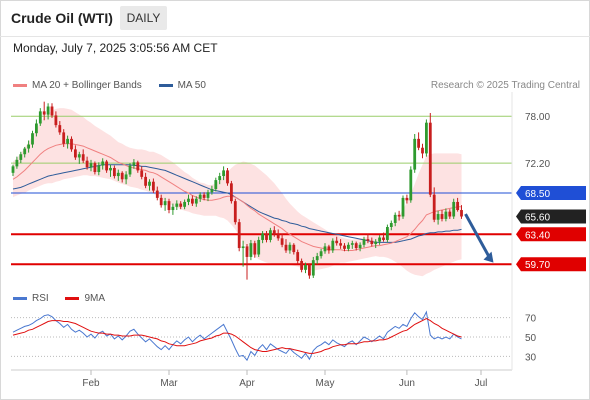 The image size is (590, 400). What do you see at coordinates (182, 85) in the screenshot?
I see `legend-item-ma50: MA 50` at bounding box center [182, 85].